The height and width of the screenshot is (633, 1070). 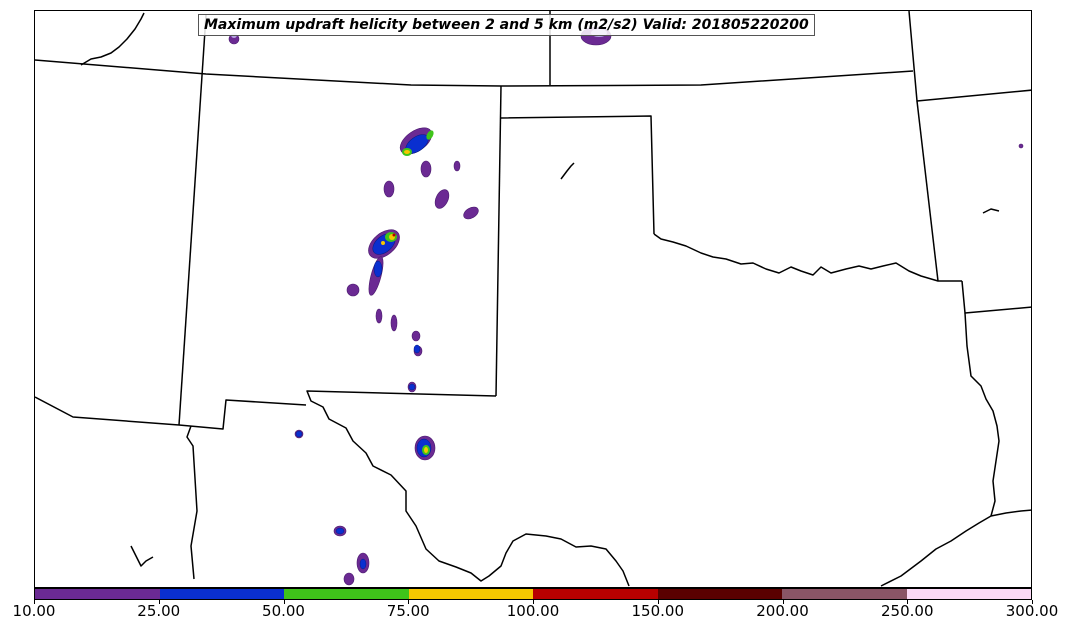 What do you see at coordinates (1032, 611) in the screenshot?
I see `colorbar-tick-label: 300.00` at bounding box center [1032, 611].